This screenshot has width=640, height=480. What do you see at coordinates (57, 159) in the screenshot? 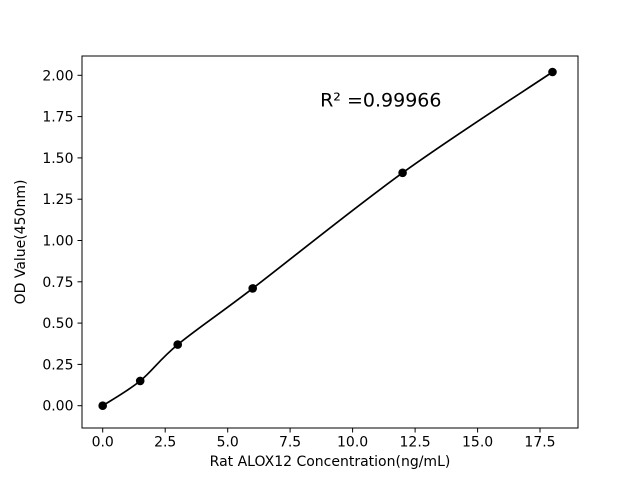
I see `y-tick-label: 1.50` at bounding box center [57, 159].